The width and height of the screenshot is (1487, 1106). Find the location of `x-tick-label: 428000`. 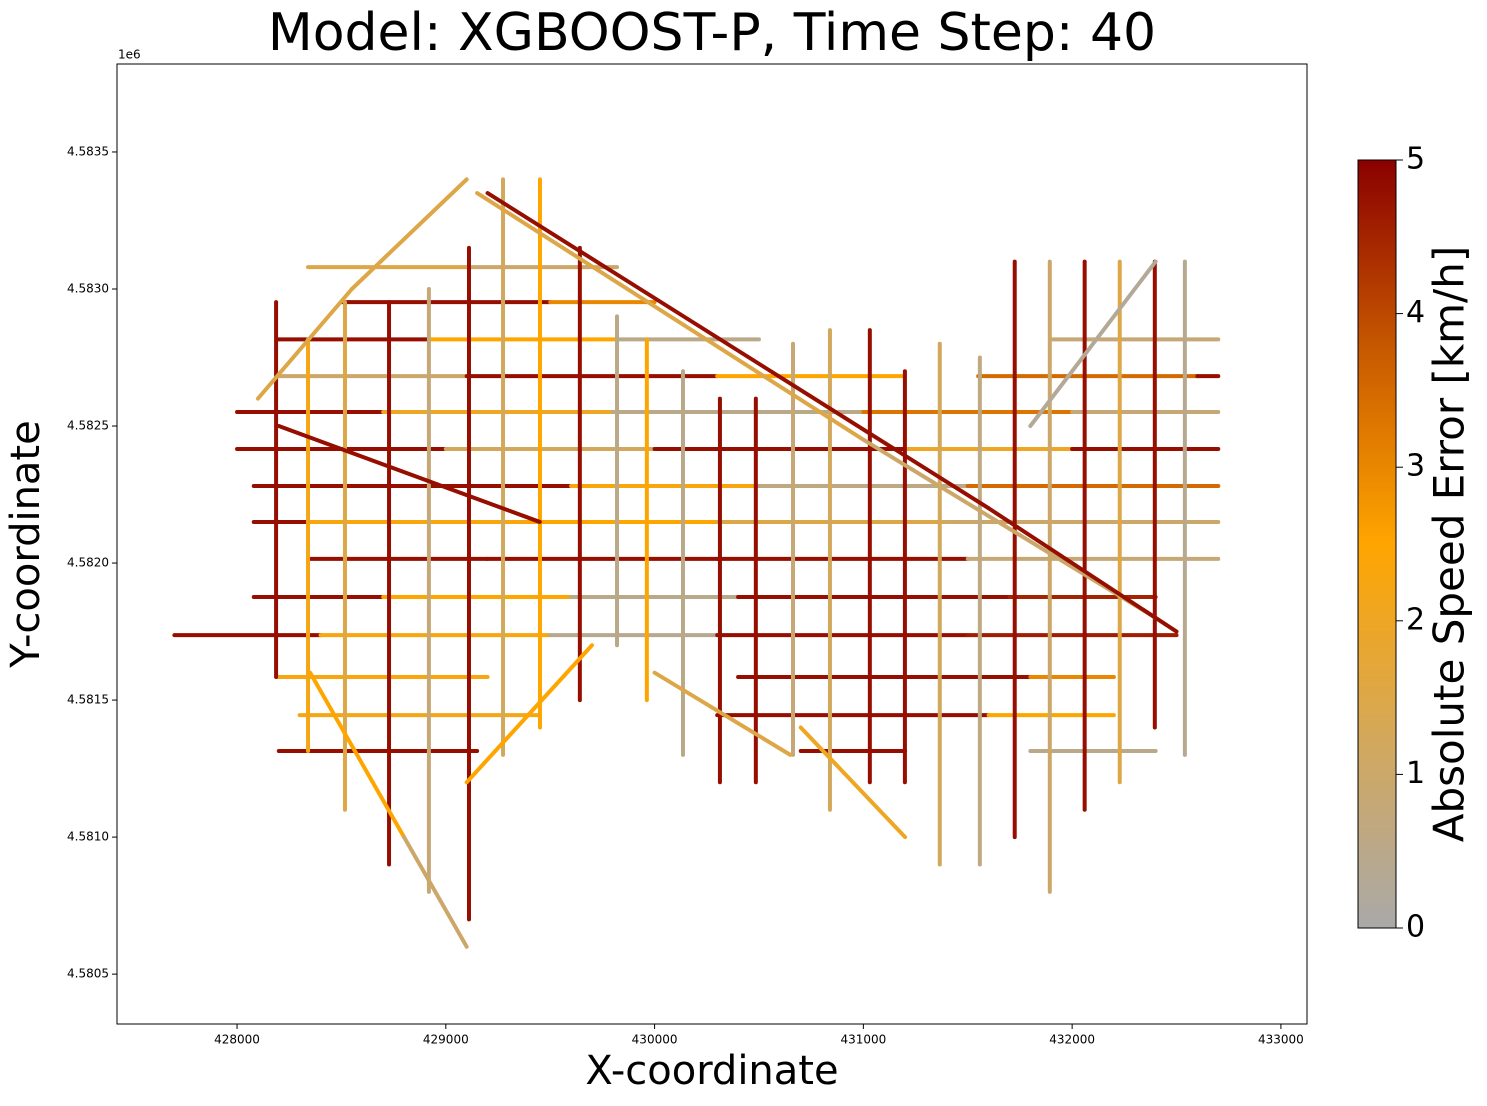

x-tick-label: 428000 is located at coordinates (237, 1040).